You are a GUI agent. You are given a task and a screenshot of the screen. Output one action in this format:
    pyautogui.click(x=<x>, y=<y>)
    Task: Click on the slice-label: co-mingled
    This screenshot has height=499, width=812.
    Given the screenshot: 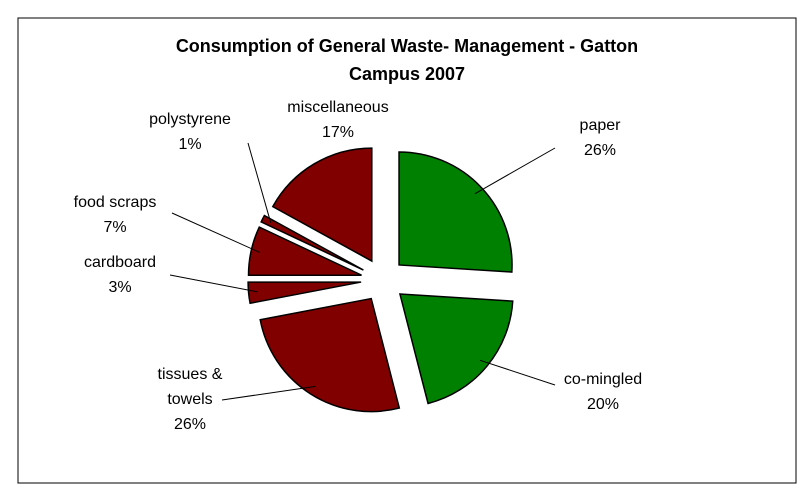 What is the action you would take?
    pyautogui.click(x=603, y=379)
    